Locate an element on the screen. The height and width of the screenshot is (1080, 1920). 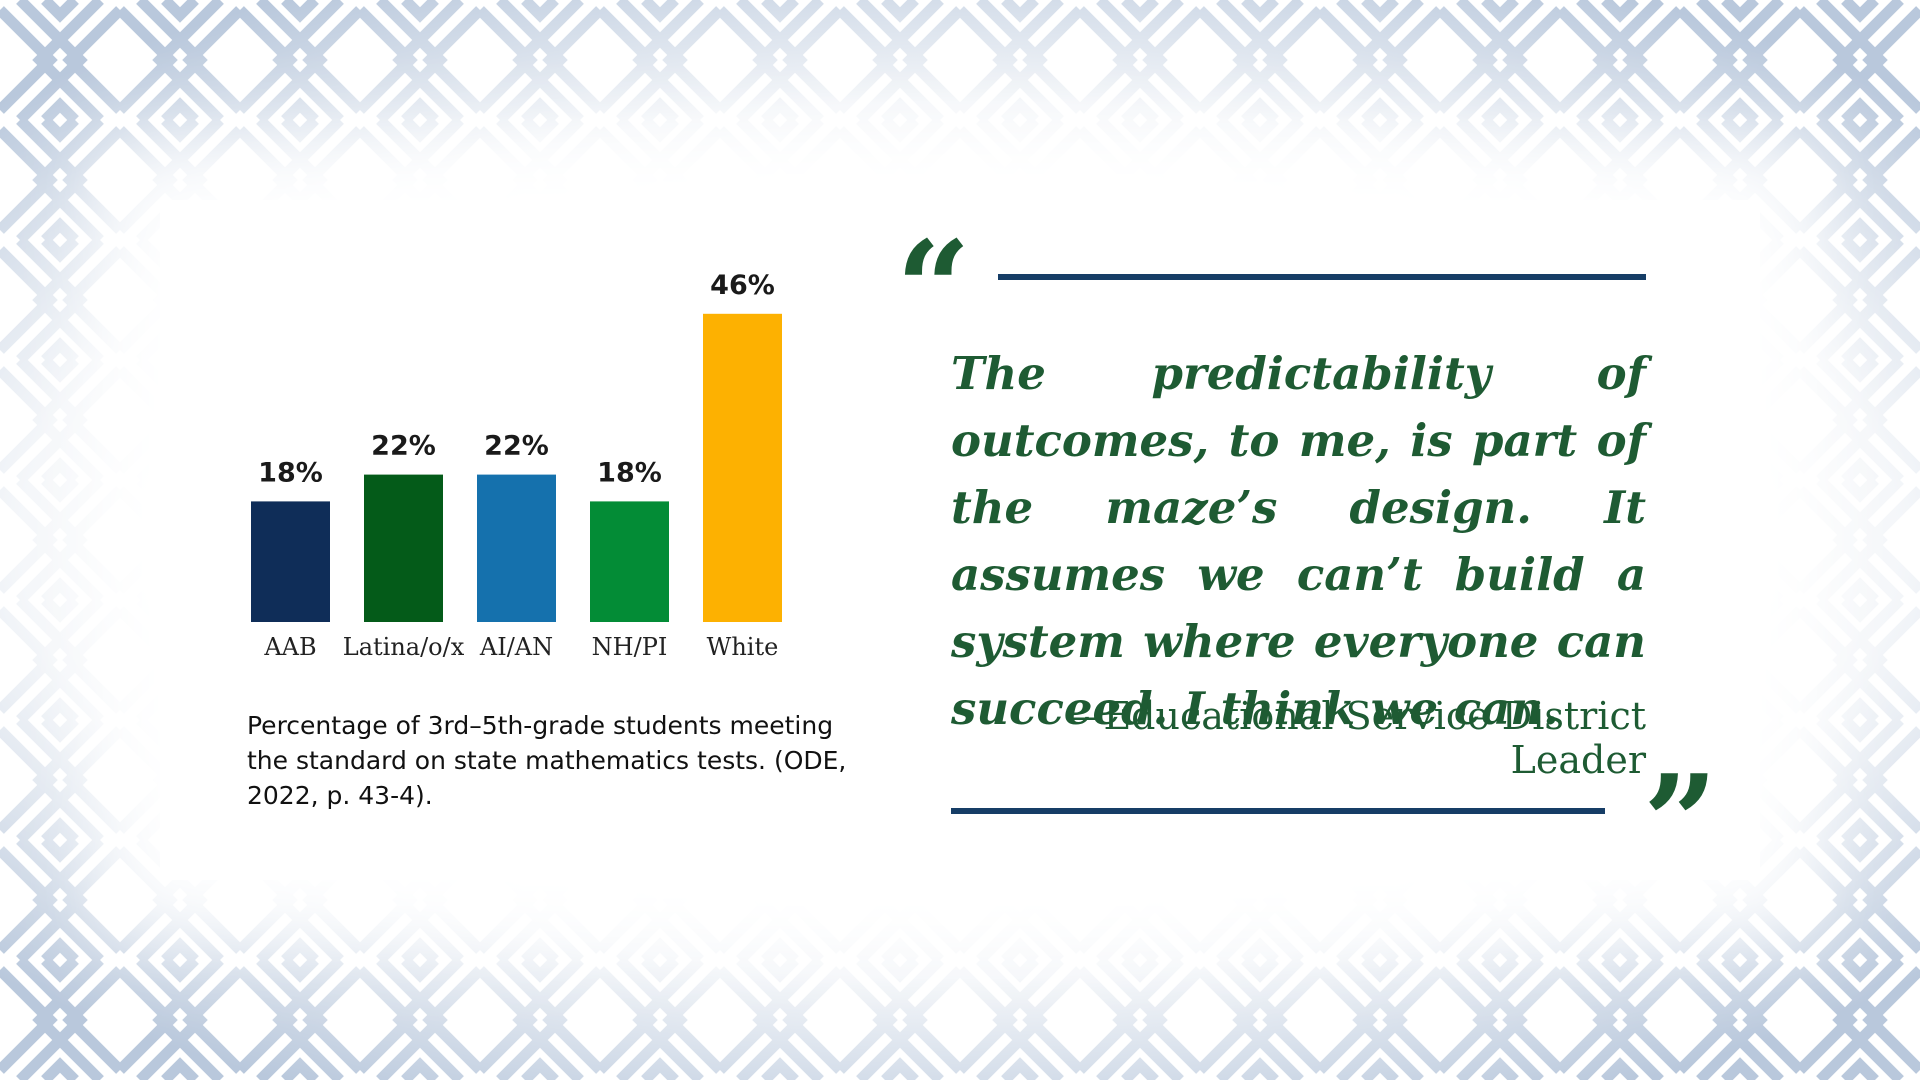
quote-attribution: —Educational Service District Leader is located at coordinates (1355, 738).